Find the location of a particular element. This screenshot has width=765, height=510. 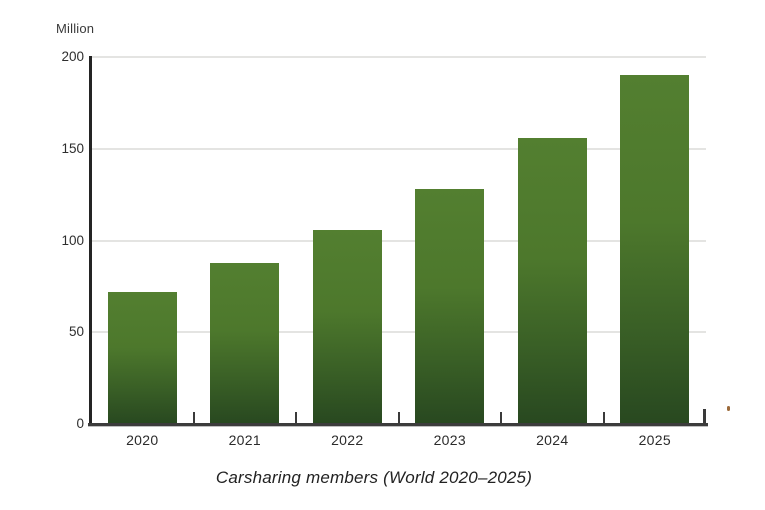

x-category-label-2023: 2023 is located at coordinates (449, 440).